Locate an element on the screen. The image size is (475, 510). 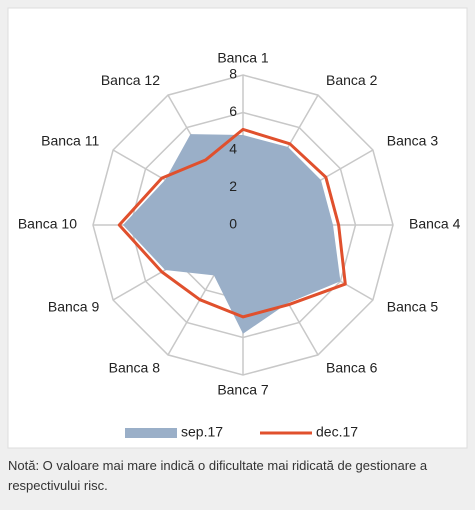
category-label: Banca 7 is located at coordinates (243, 390).